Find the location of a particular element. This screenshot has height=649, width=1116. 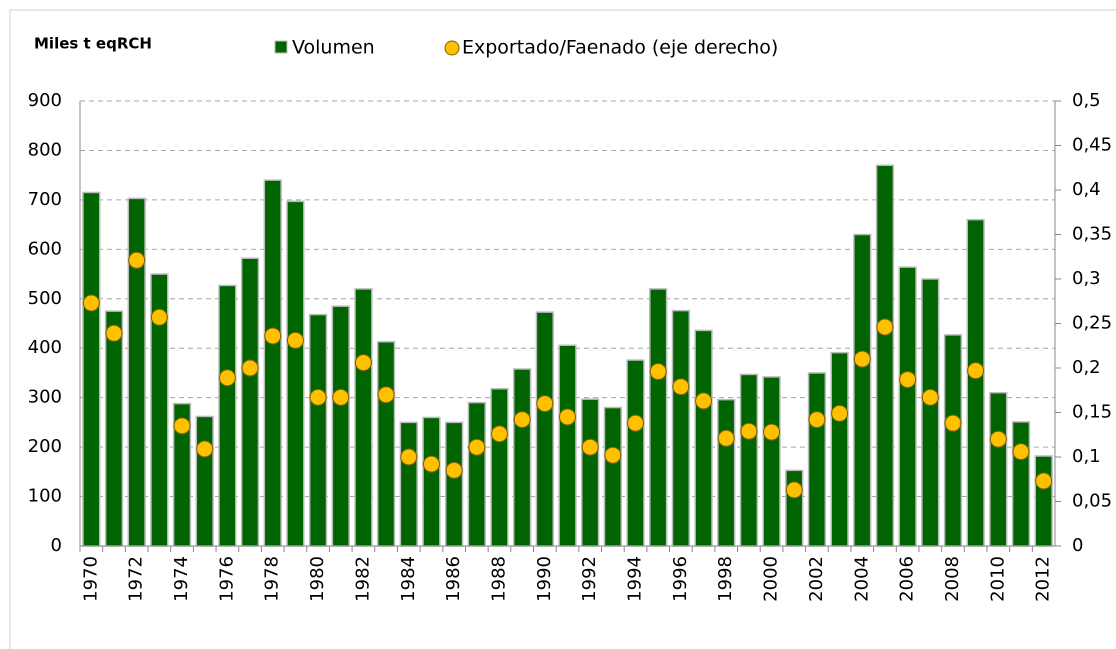

legend-label: Exportado/Faenado (eje derecho) is located at coordinates (620, 48).